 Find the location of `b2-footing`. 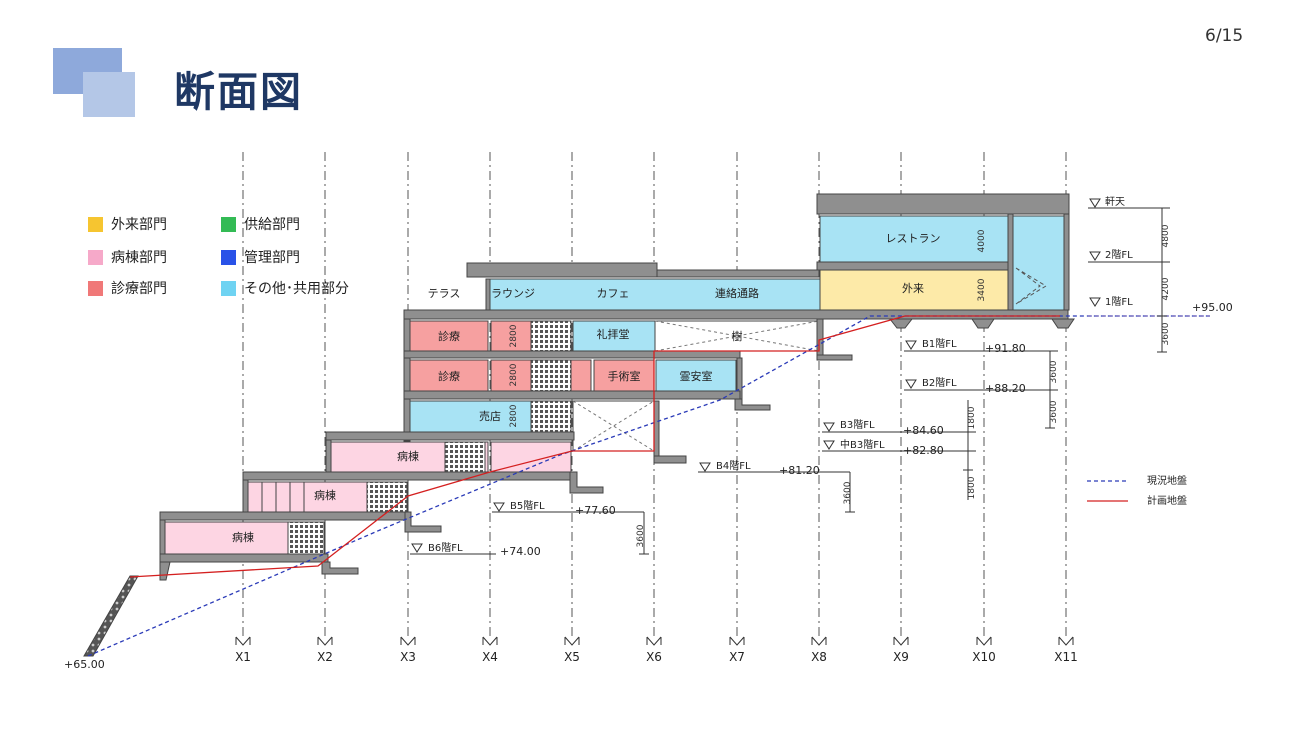

b2-footing is located at coordinates (752, 404).